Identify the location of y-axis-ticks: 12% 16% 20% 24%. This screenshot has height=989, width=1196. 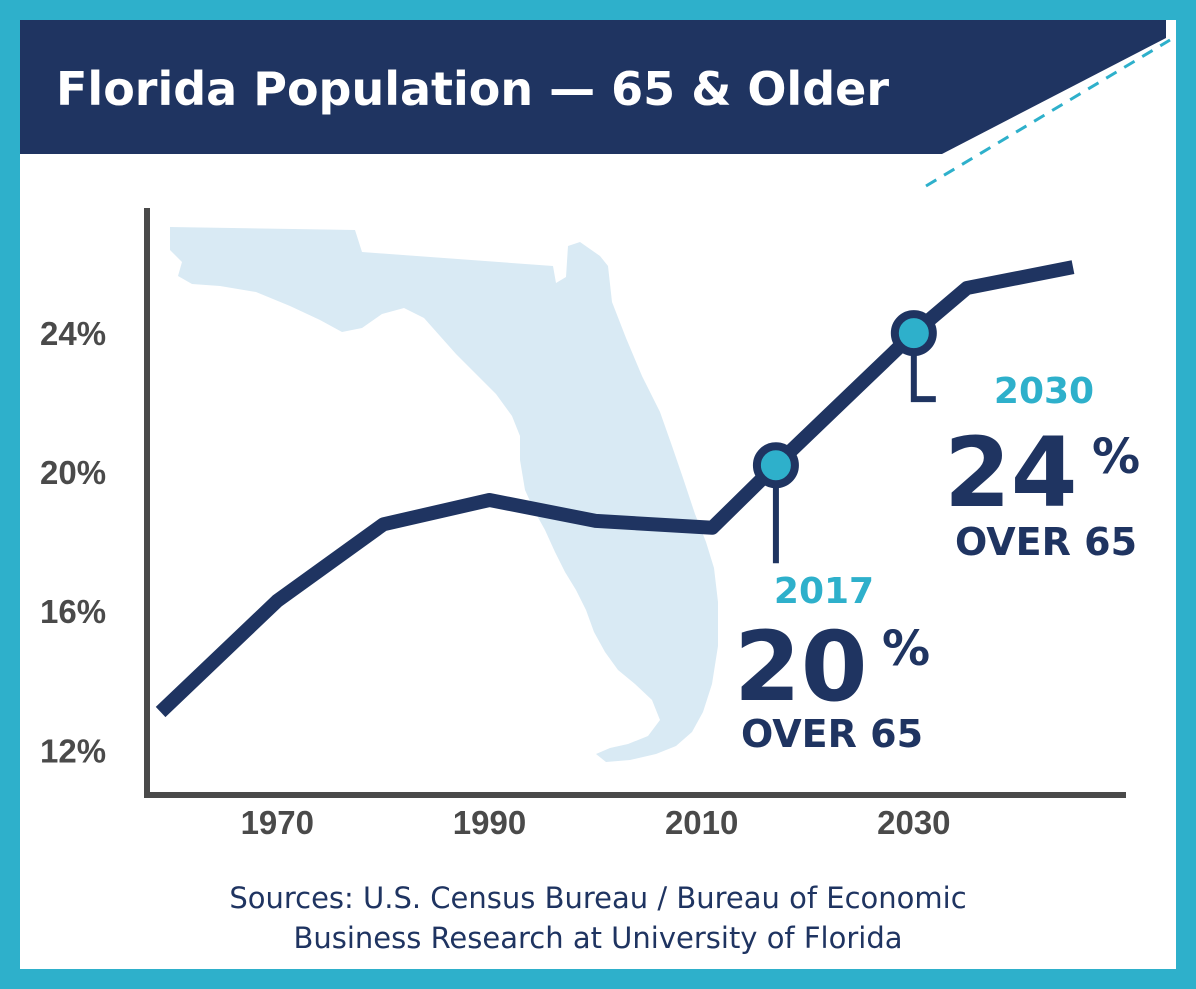
(73, 542).